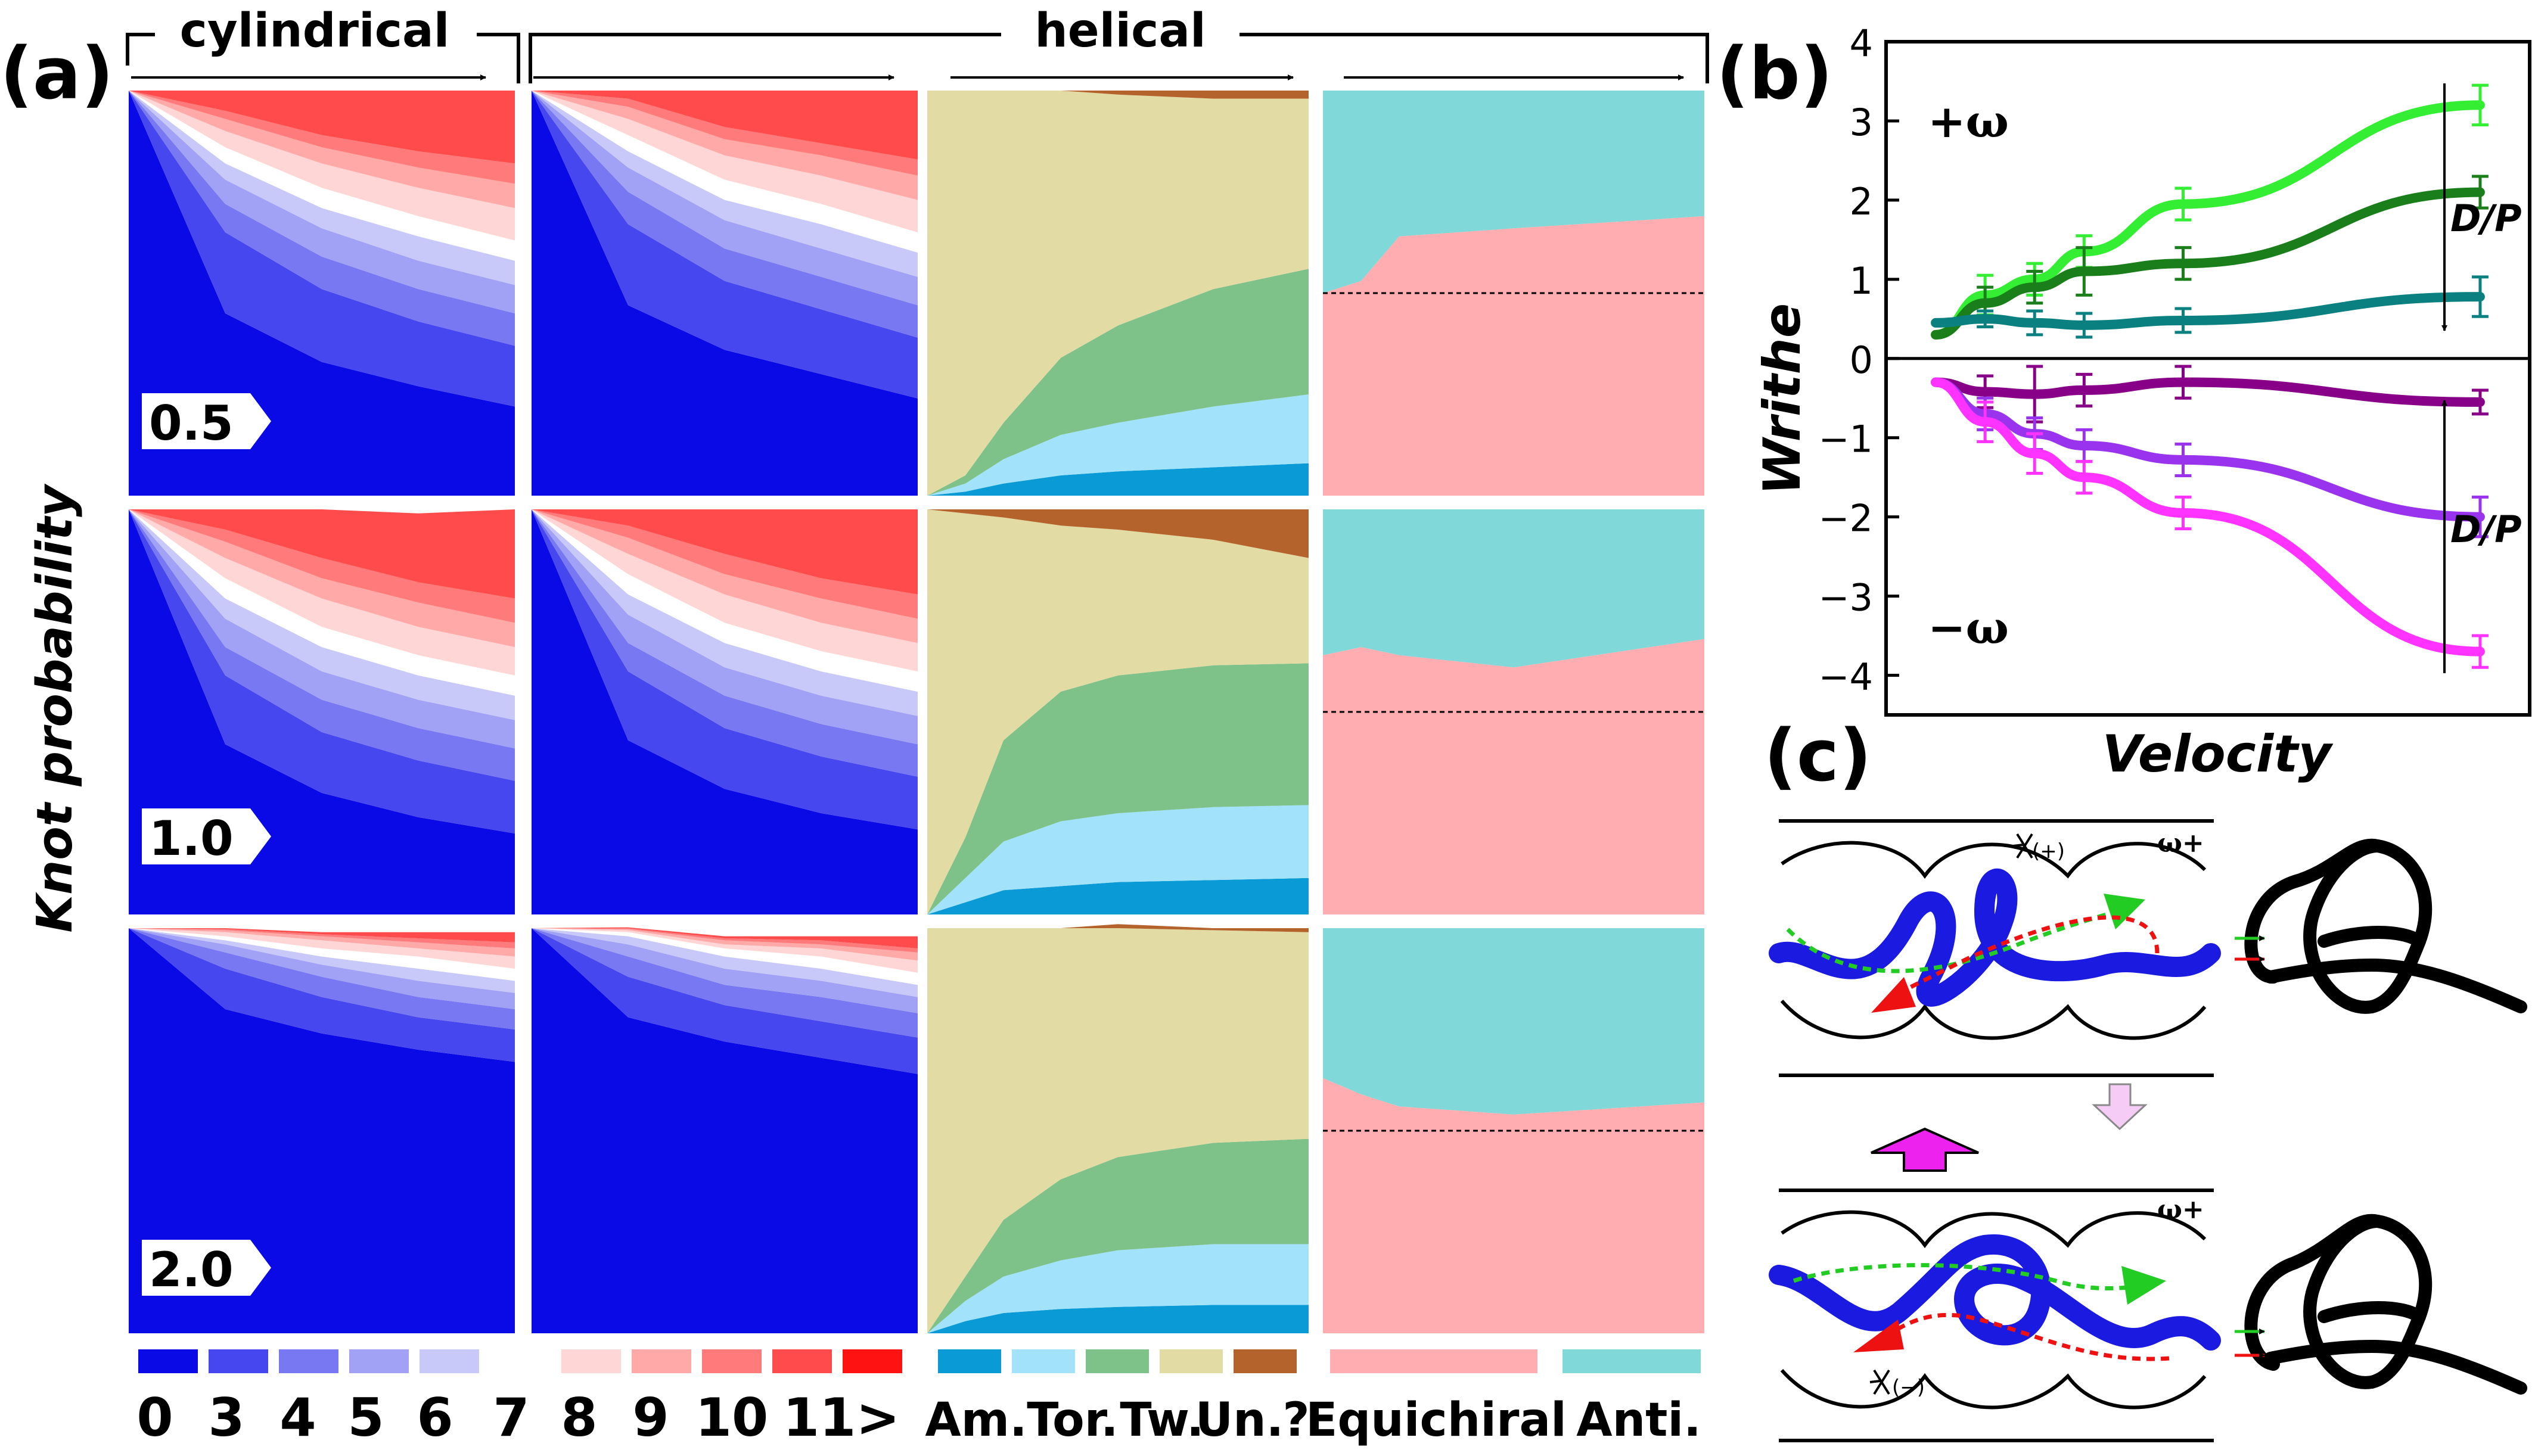 The image size is (2538, 1456). Describe the element at coordinates (55, 708) in the screenshot. I see `y-axis-label: Knot probability` at that location.